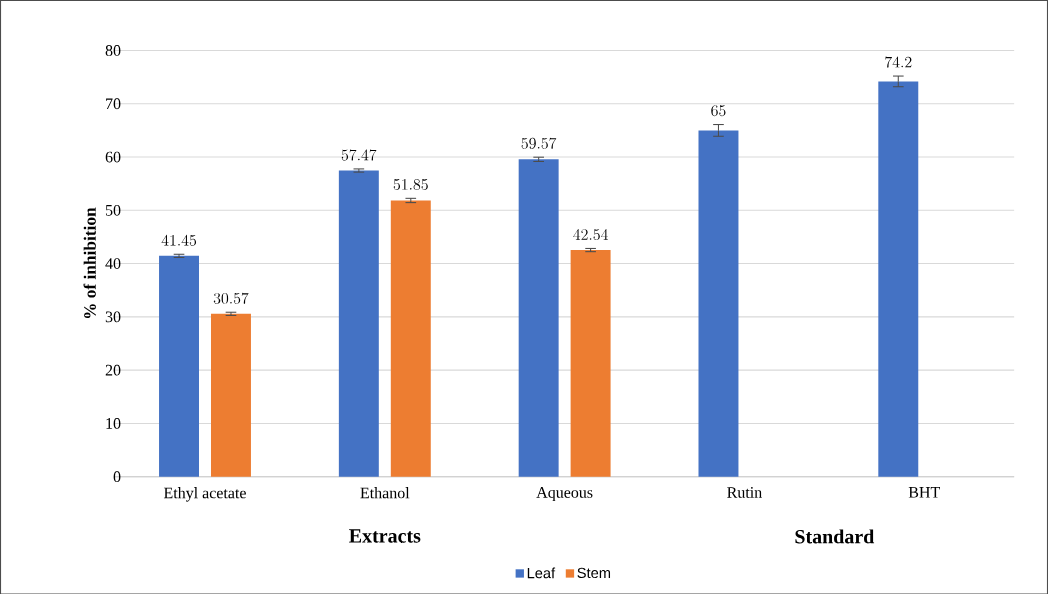  I want to click on y-axis-title: % of inhibition, so click(89, 262).